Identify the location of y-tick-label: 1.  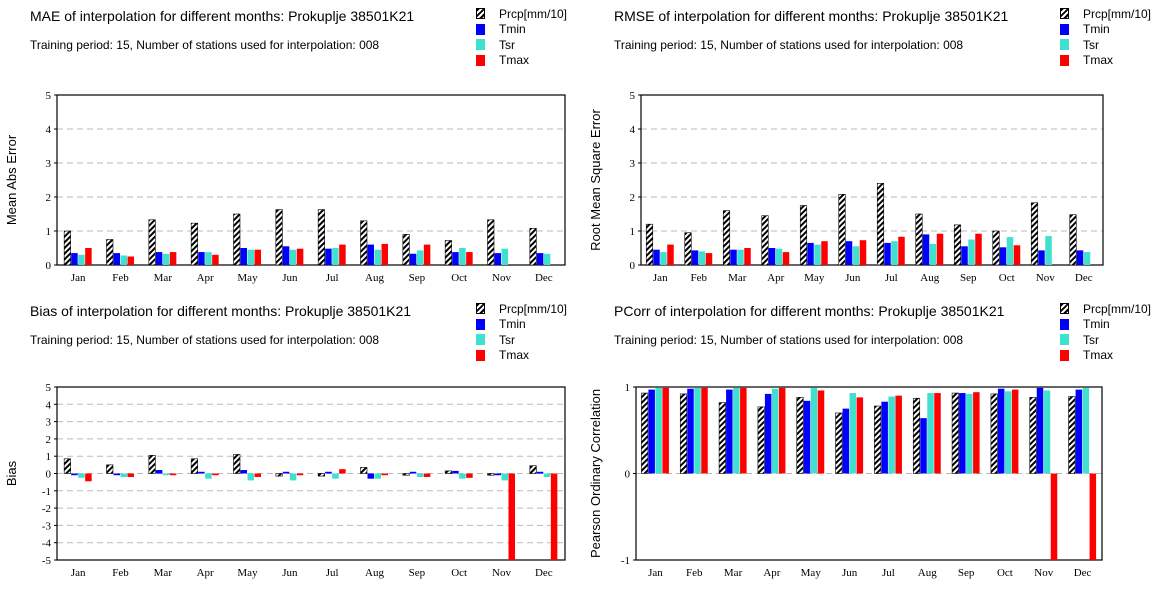
(628, 388).